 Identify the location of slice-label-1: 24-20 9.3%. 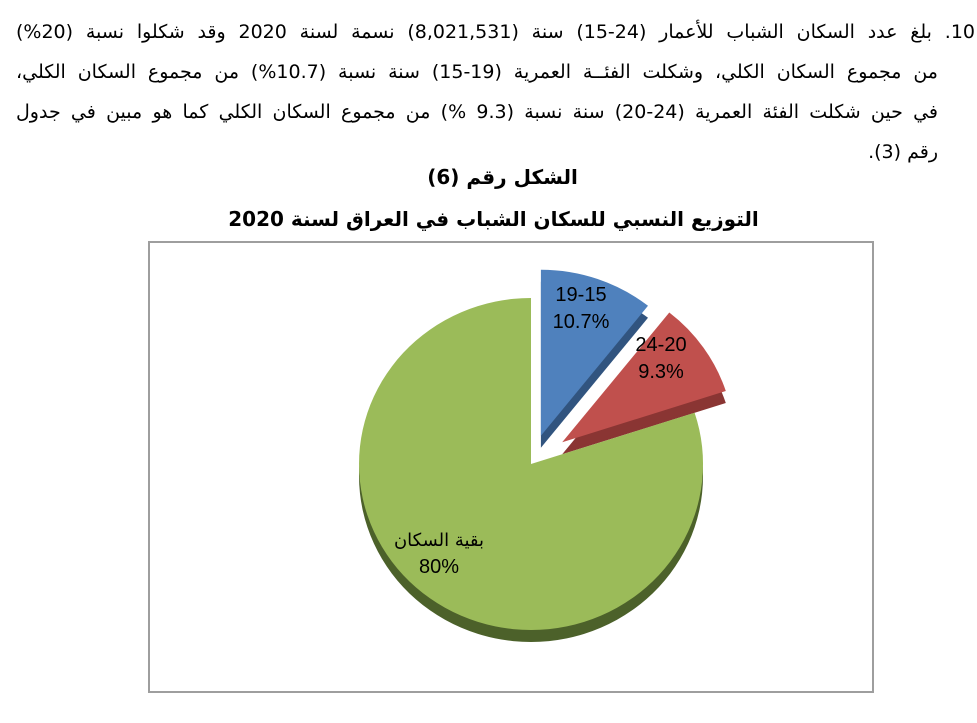
(660, 359).